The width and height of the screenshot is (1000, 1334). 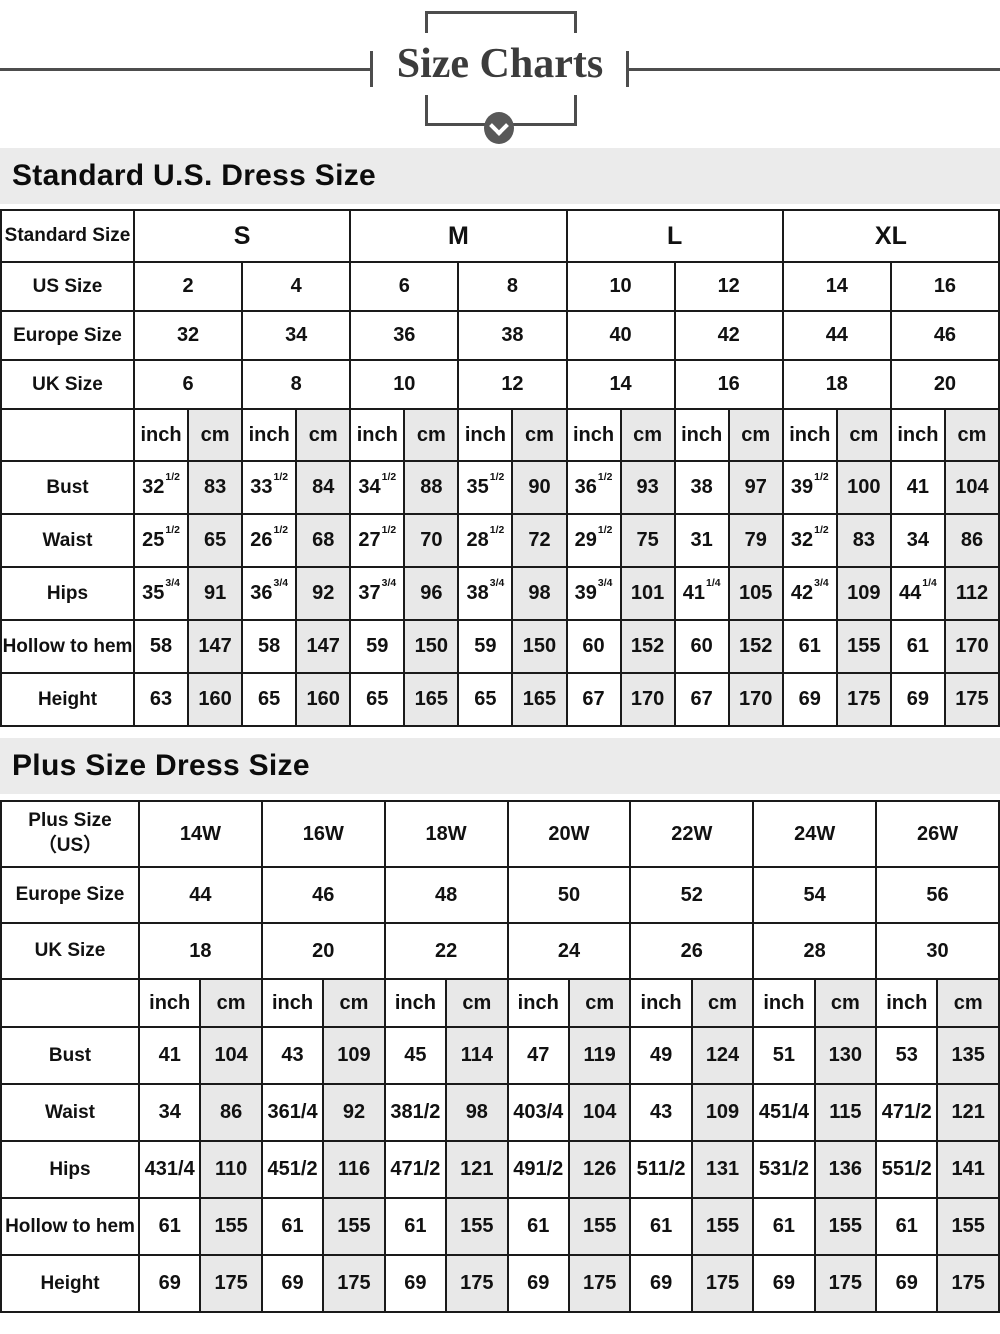 I want to click on measure-cell-inch: 373/4, so click(x=377, y=593).